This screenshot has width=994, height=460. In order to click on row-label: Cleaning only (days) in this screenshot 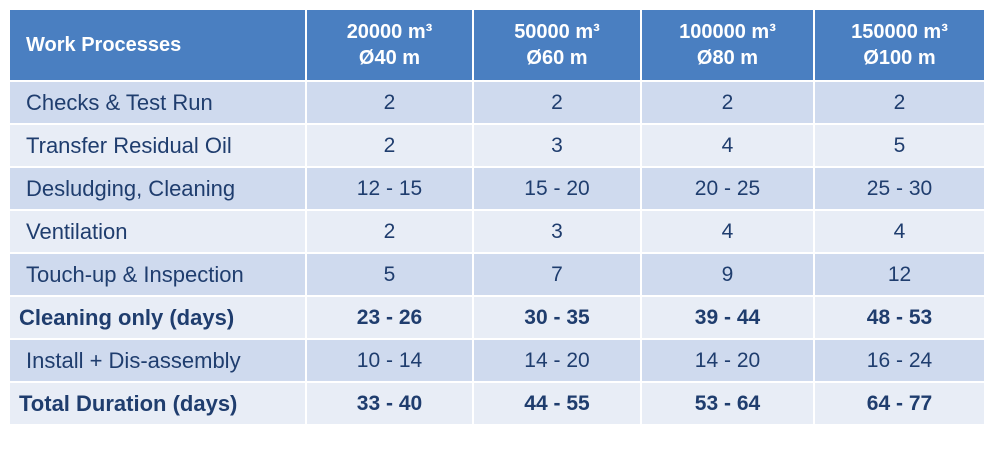, I will do `click(157, 317)`.